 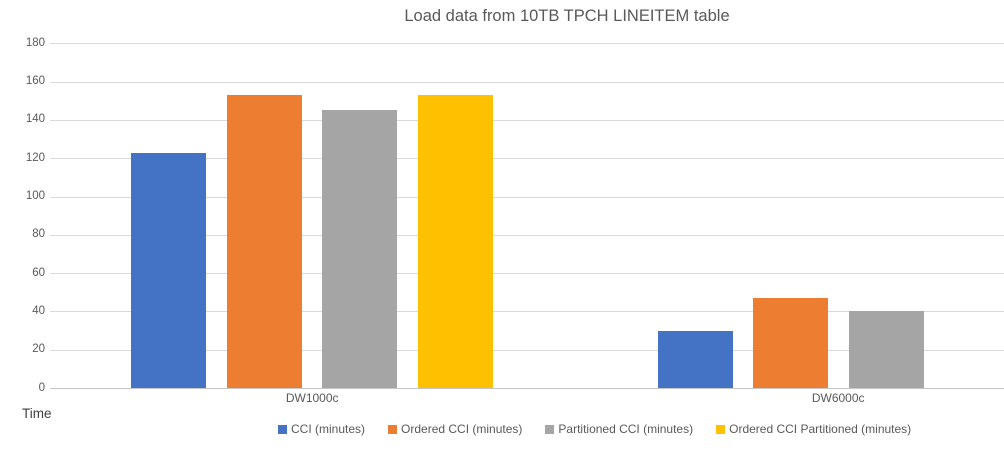 I want to click on bar-ordered-cci-partitioned-minutes-dw1000c, so click(x=455, y=241).